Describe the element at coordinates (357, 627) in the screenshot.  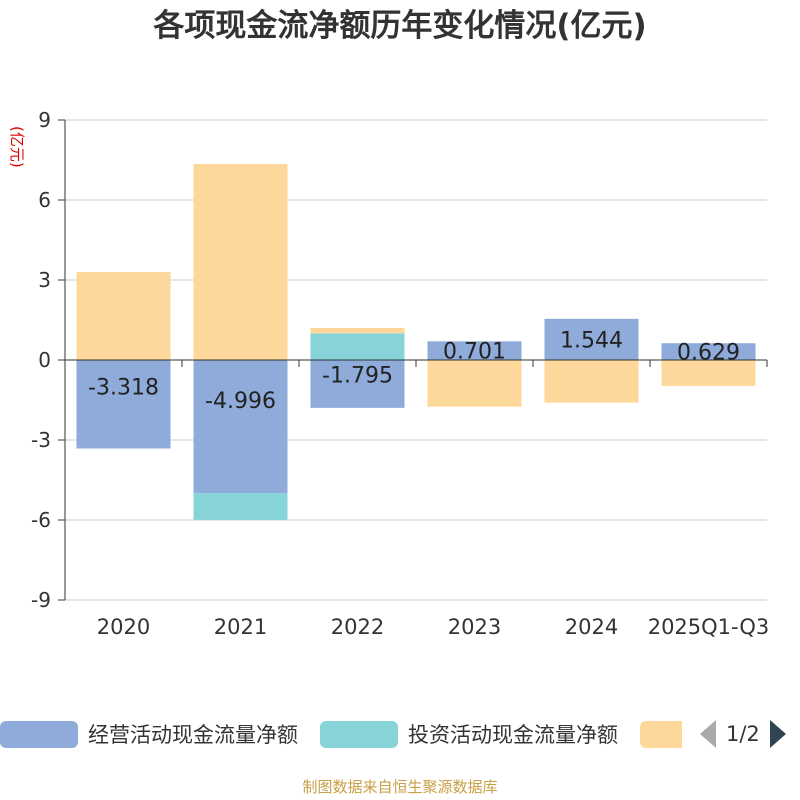
I see `x-tick-label: 2022` at that location.